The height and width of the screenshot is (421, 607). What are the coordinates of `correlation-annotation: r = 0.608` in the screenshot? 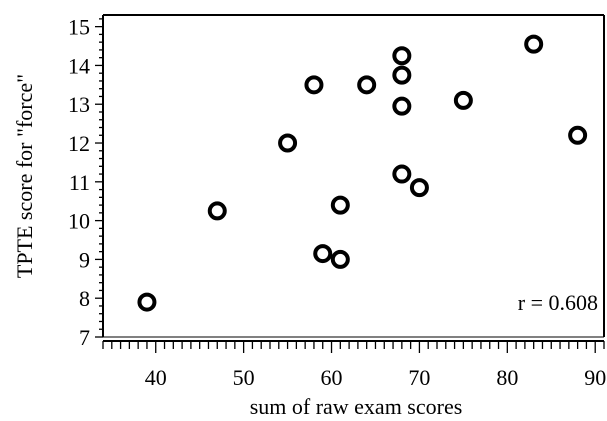 It's located at (558, 302).